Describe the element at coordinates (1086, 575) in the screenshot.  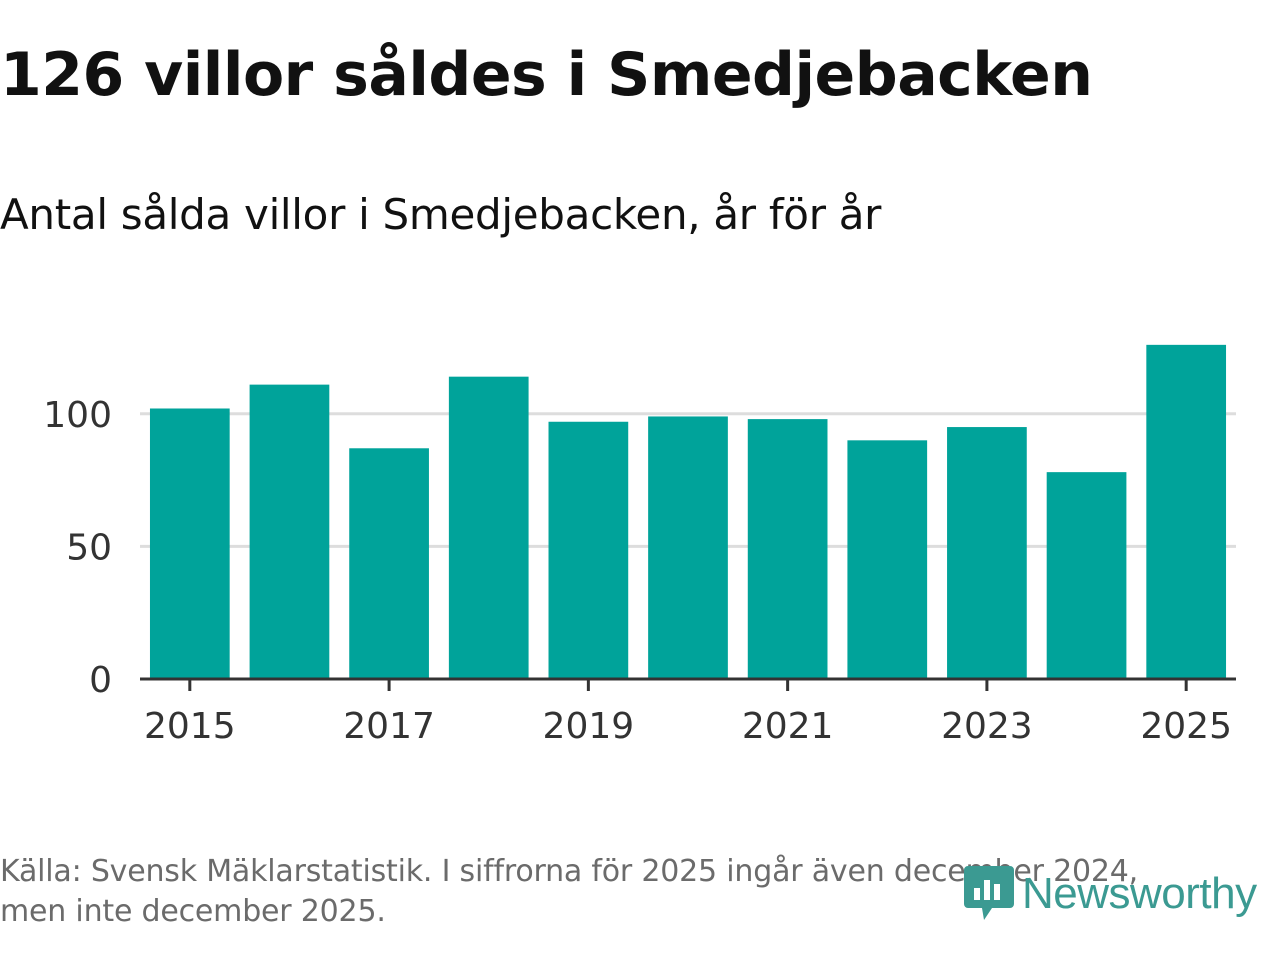
I see `bar-2024` at that location.